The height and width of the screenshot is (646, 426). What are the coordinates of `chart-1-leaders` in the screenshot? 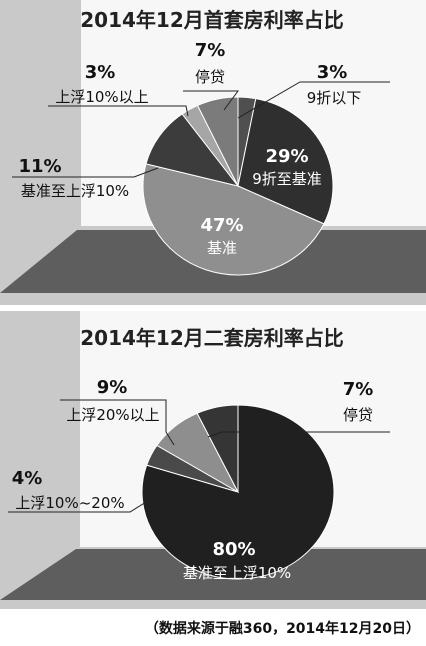 It's located at (201, 129).